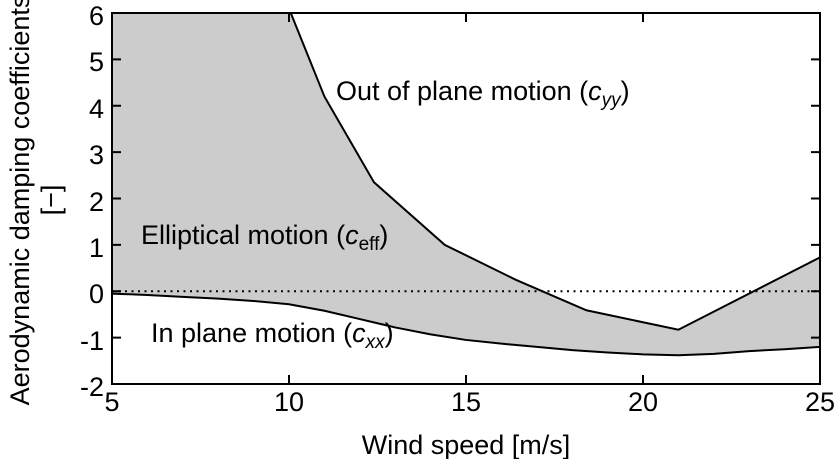 The image size is (834, 459). What do you see at coordinates (466, 324) in the screenshot?
I see `in-plane-curve` at bounding box center [466, 324].